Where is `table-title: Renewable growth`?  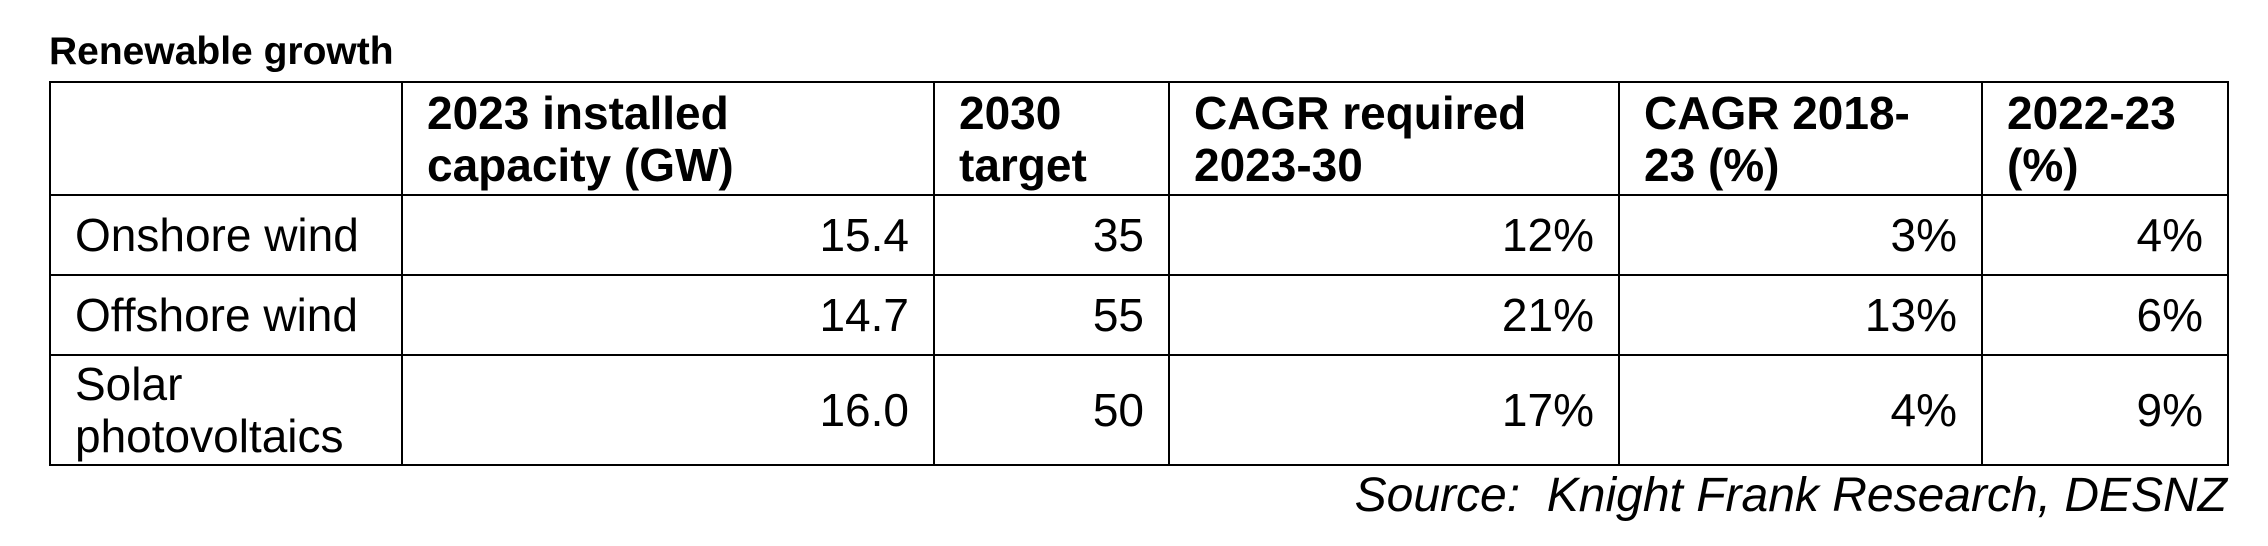
table-title: Renewable growth is located at coordinates (221, 51).